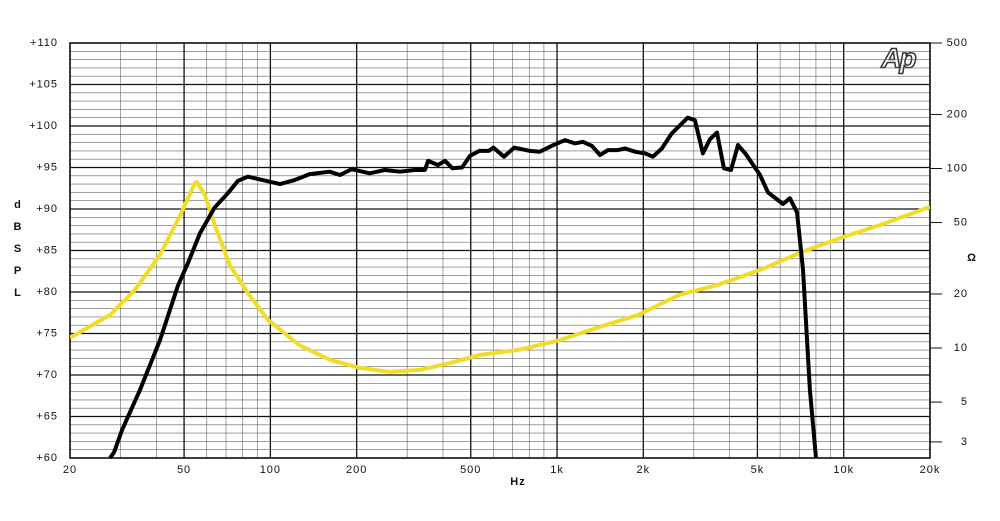 The image size is (1000, 521). I want to click on x-tick-label: 5k, so click(758, 470).